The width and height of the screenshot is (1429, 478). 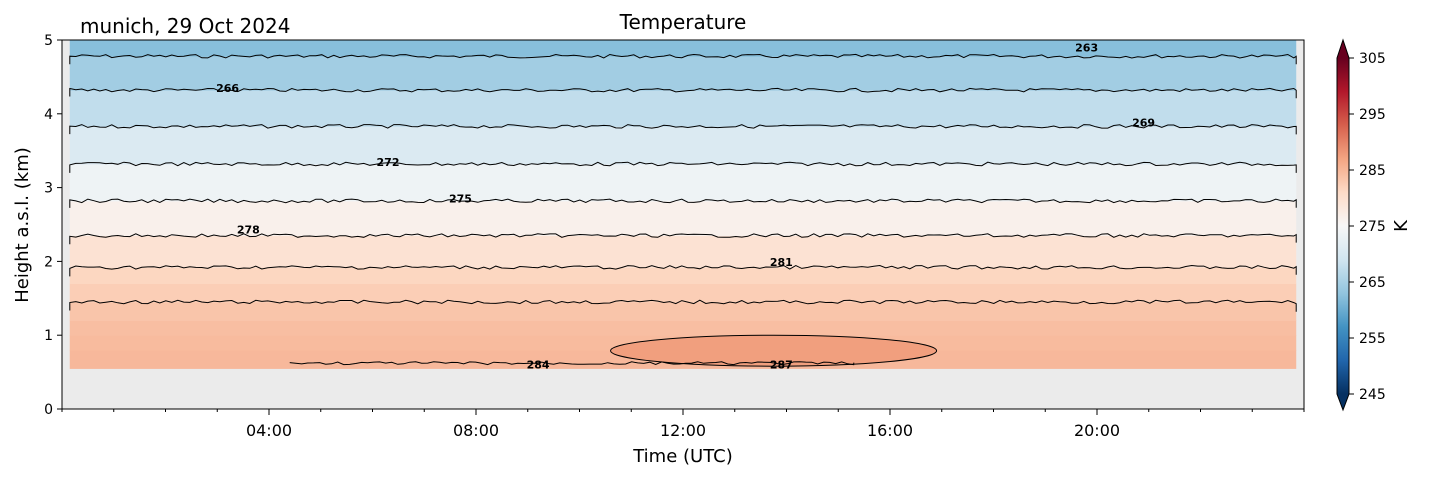 What do you see at coordinates (1097, 430) in the screenshot?
I see `x-tick-label: 20:00` at bounding box center [1097, 430].